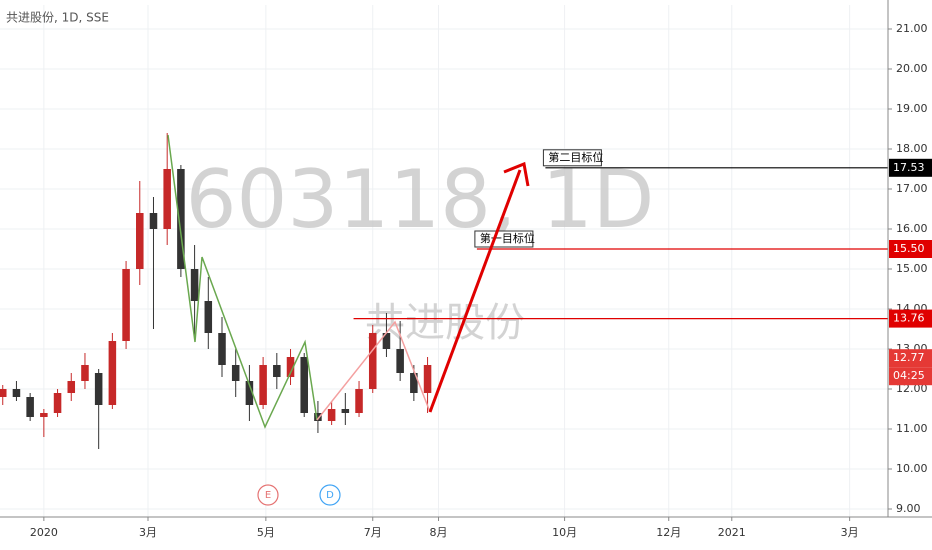 The image size is (932, 550). What do you see at coordinates (912, 188) in the screenshot?
I see `y-tick-label: 17.00` at bounding box center [912, 188].